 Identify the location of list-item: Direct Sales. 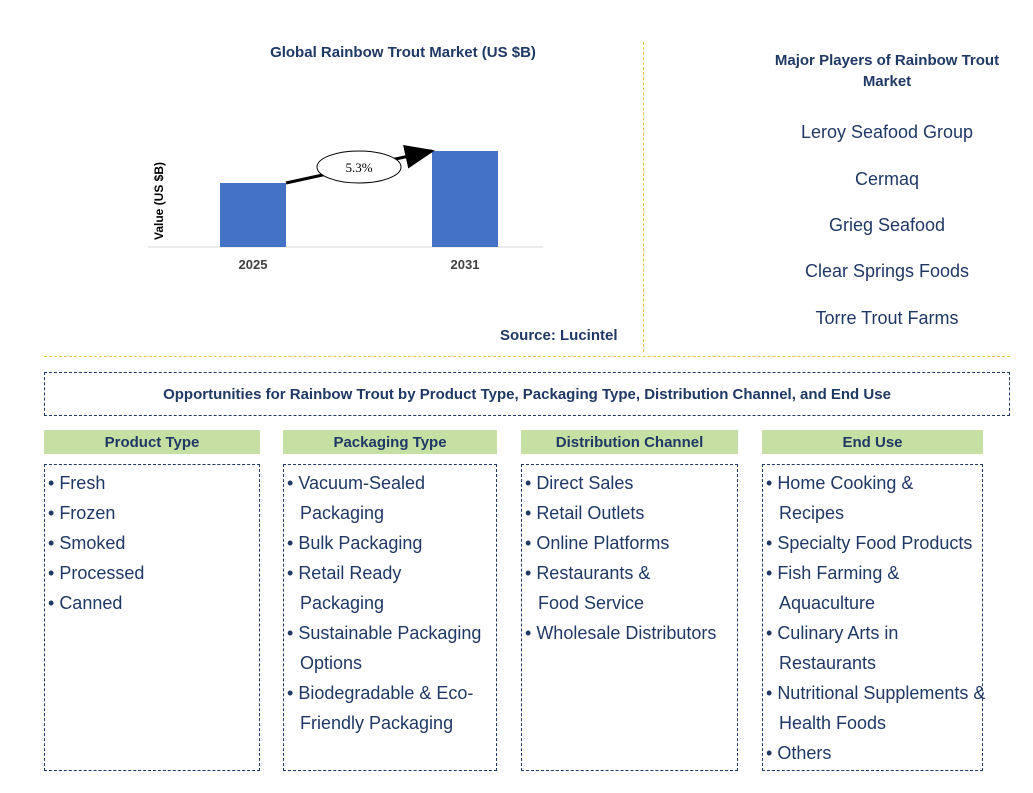
(631, 483).